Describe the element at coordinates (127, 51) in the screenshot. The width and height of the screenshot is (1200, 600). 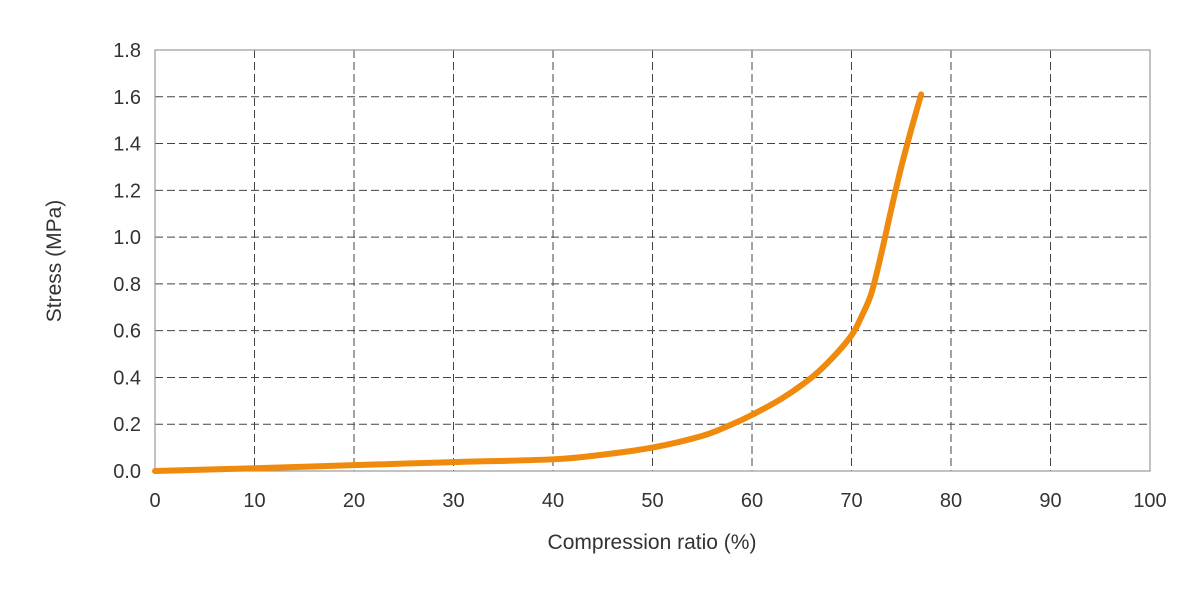
I see `y-tick-label: 1.8` at that location.